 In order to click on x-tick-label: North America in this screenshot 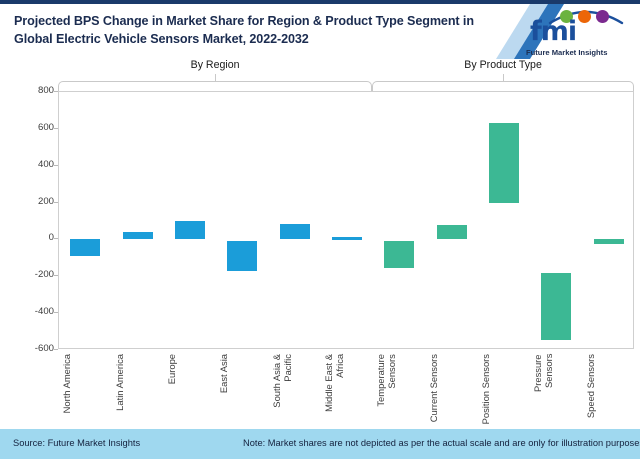, I will do `click(67, 384)`.